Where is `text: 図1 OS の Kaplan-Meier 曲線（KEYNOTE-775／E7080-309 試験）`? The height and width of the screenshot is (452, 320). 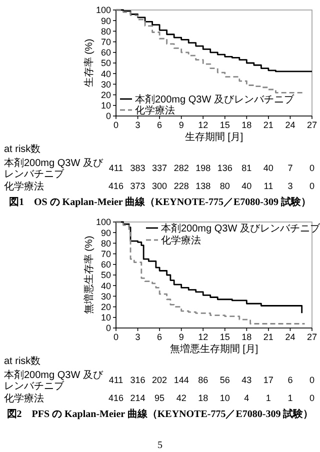
text: 図1 OS の Kaplan-Meier 曲線（KEYNOTE-775／E7080-309 試験） is located at coordinates (160, 202).